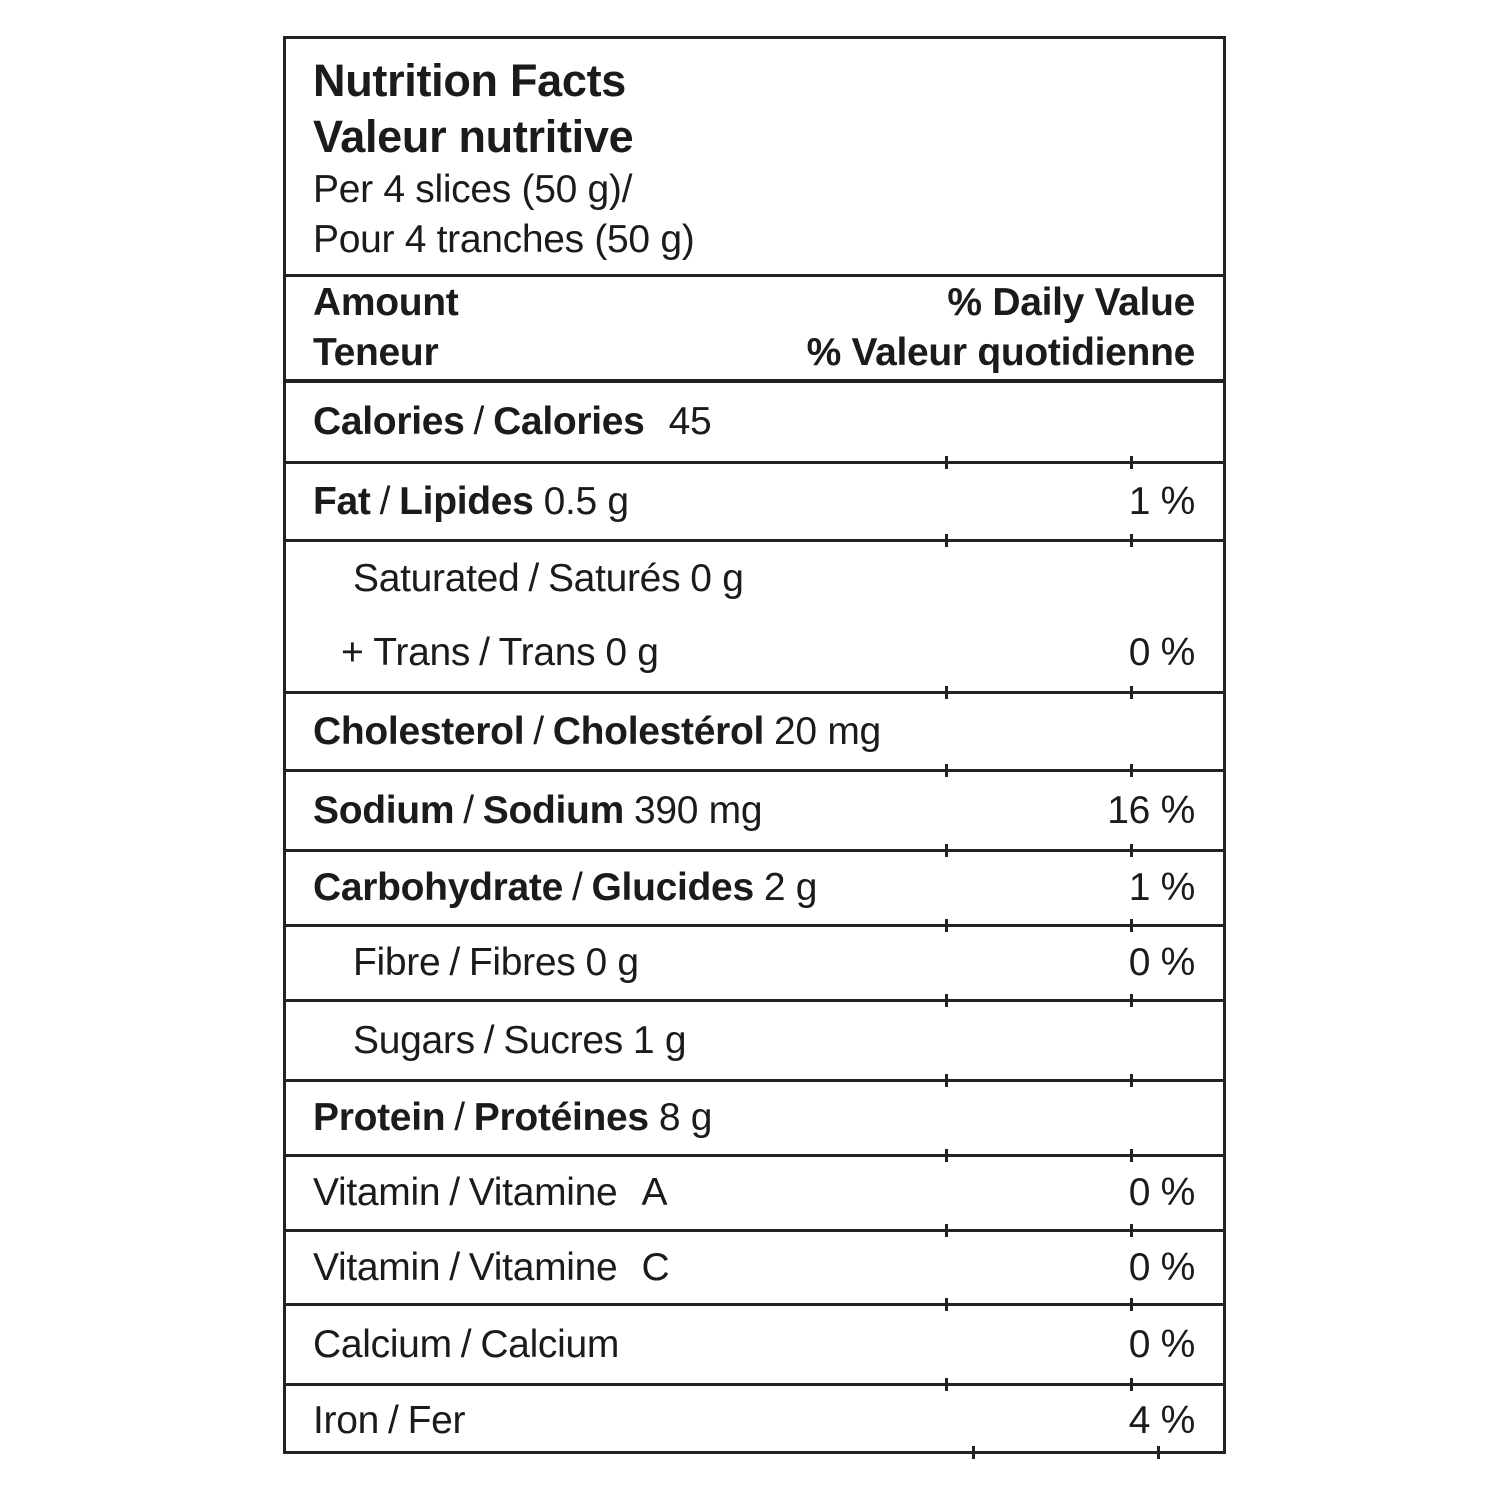  What do you see at coordinates (708, 653) in the screenshot?
I see `nutrient-label: + Trans / Trans 0 g` at bounding box center [708, 653].